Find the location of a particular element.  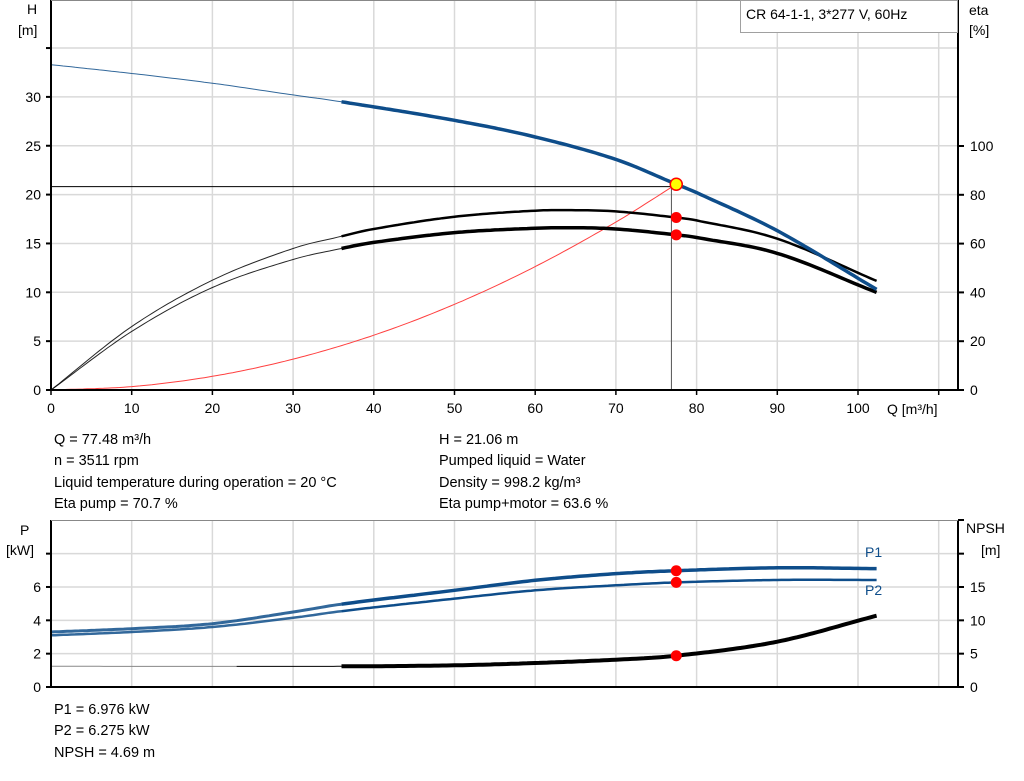

y2-tick-label: 80 is located at coordinates (978, 195).